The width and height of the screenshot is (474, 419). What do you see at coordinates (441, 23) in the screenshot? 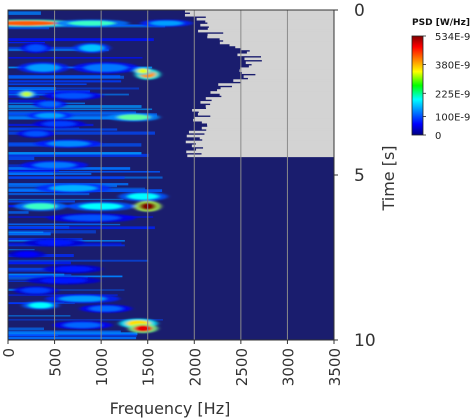
I see `colorbar-title: PSD [W/Hz]` at bounding box center [441, 23].